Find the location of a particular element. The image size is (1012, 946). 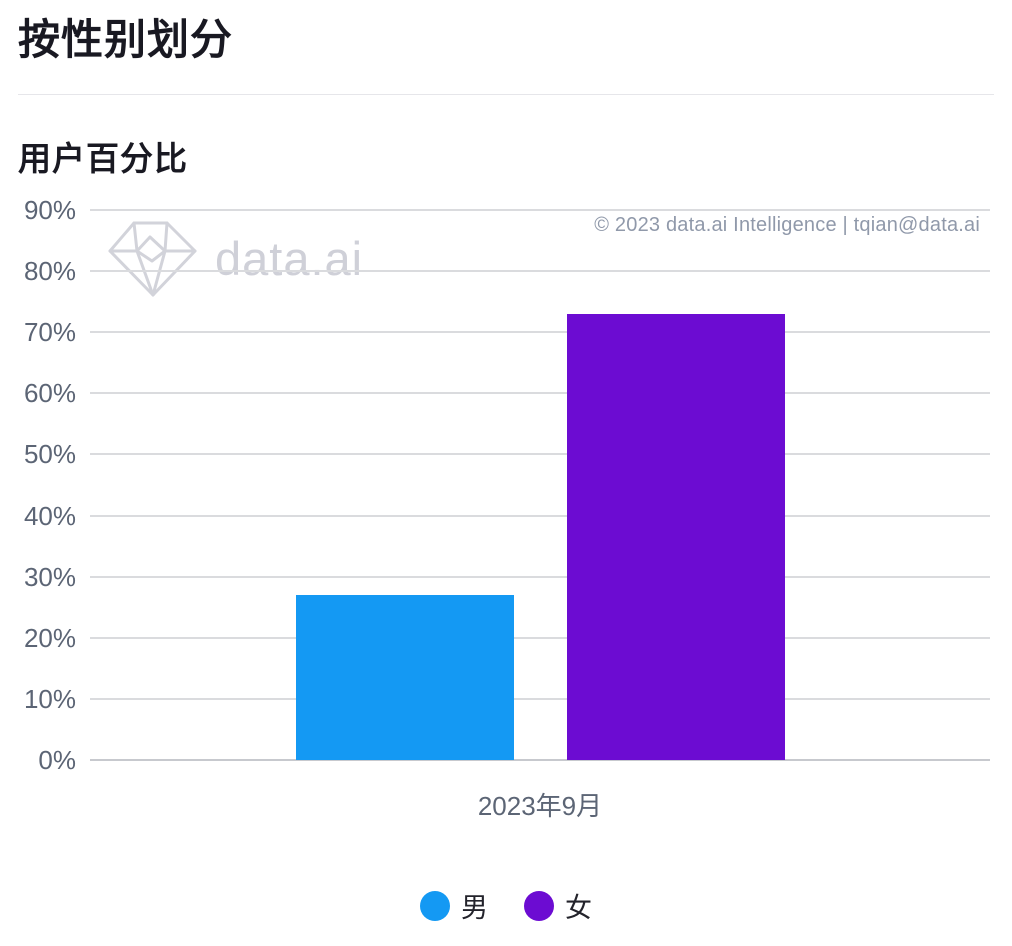

page-title: 按性别划分 is located at coordinates (126, 39).